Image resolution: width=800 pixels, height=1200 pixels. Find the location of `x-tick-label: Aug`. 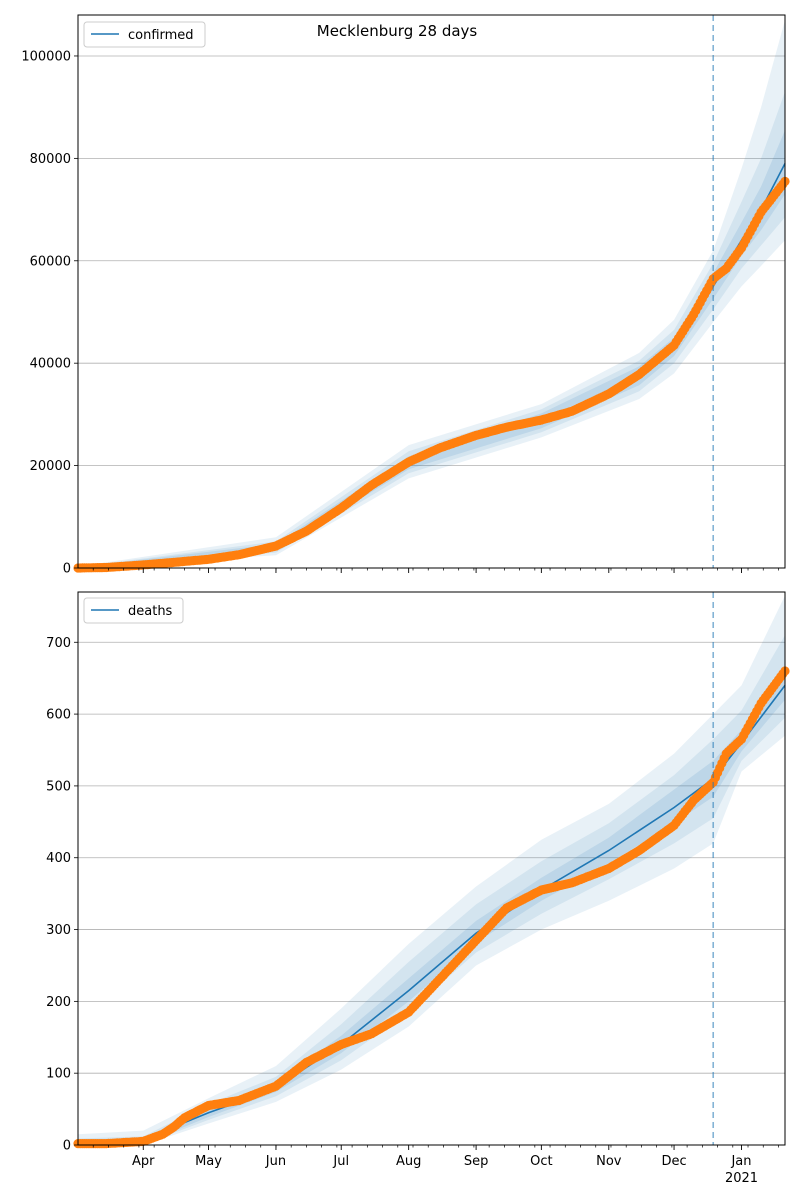

x-tick-label: Aug is located at coordinates (408, 1161).